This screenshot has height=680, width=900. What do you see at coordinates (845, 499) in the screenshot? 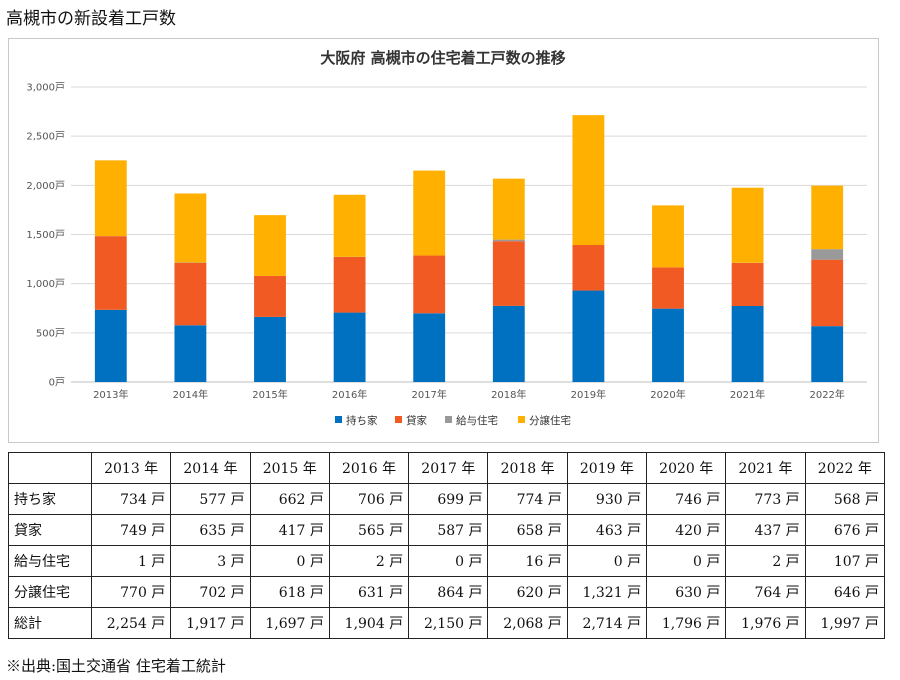
I see `table-cell: 568 戸` at bounding box center [845, 499].